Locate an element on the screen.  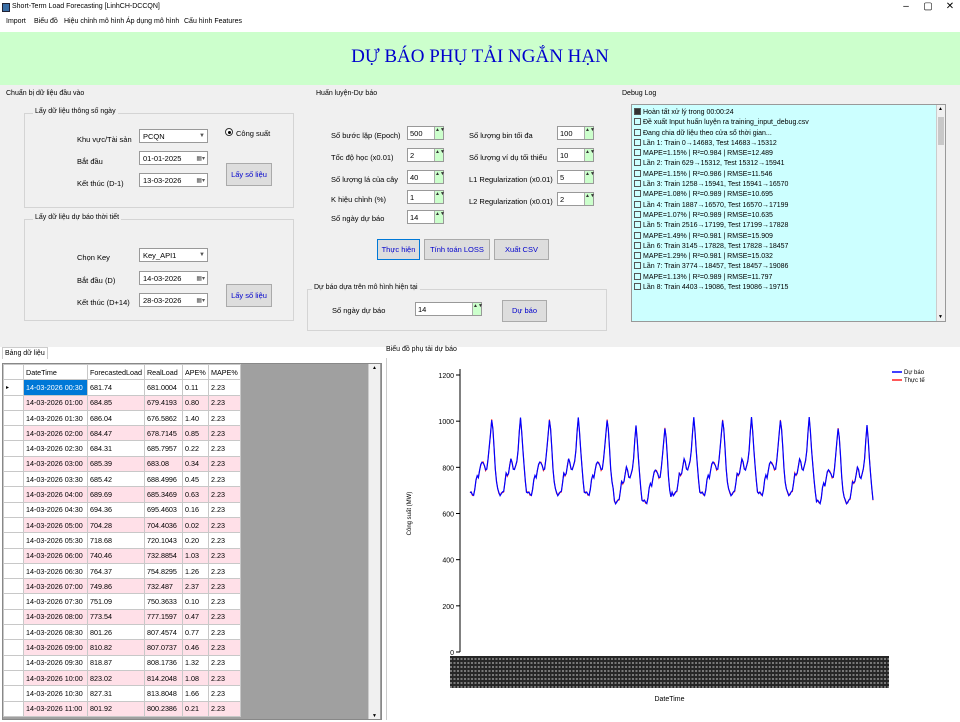
cell-datetime: 14-03-2026 08:00 is located at coordinates (55, 617).